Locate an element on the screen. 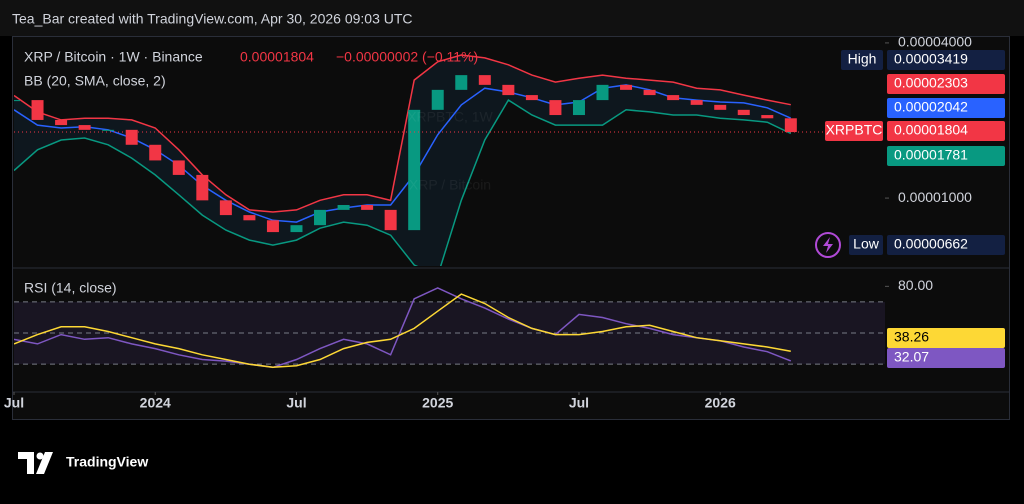  badge-value: 38.26 is located at coordinates (911, 337).